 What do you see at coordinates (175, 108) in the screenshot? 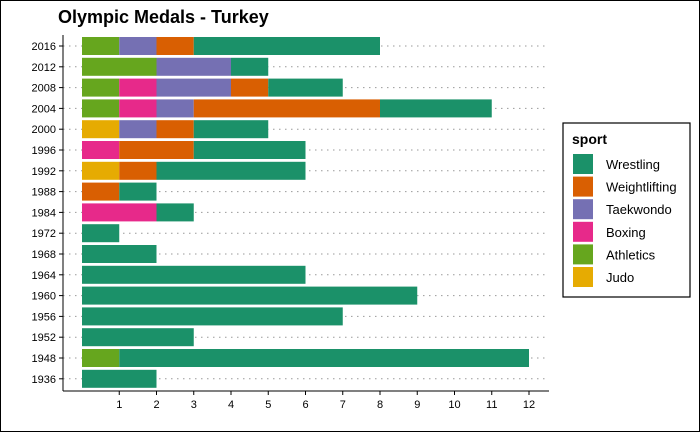
I see `bar-2004-taekwondo` at bounding box center [175, 108].